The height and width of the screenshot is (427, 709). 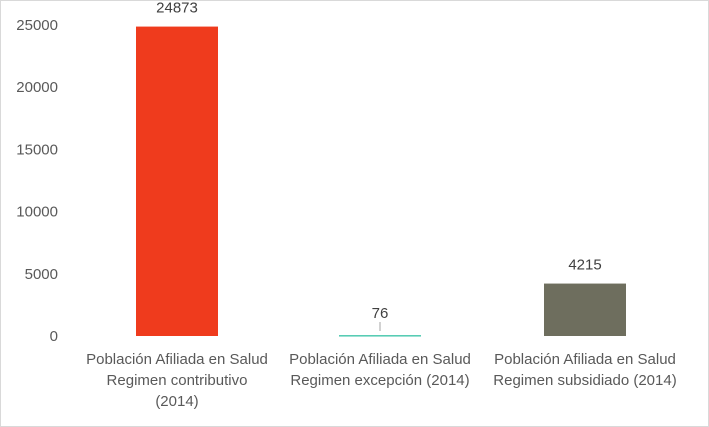 What do you see at coordinates (37, 25) in the screenshot?
I see `y-tick-label: 25000` at bounding box center [37, 25].